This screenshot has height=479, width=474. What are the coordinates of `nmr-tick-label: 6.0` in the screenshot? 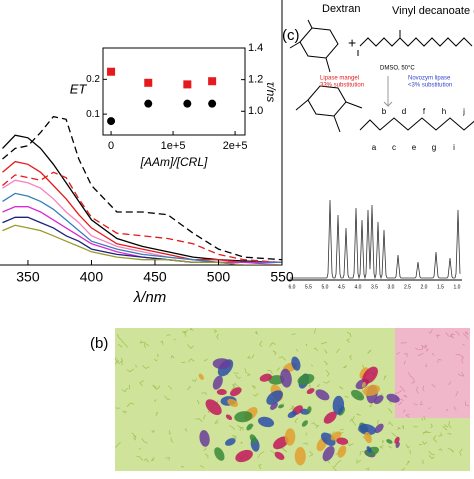 It's located at (292, 287).